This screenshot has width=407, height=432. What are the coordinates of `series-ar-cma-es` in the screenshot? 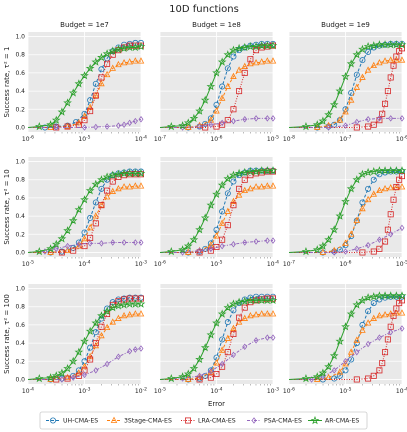 It's located at (86, 212).